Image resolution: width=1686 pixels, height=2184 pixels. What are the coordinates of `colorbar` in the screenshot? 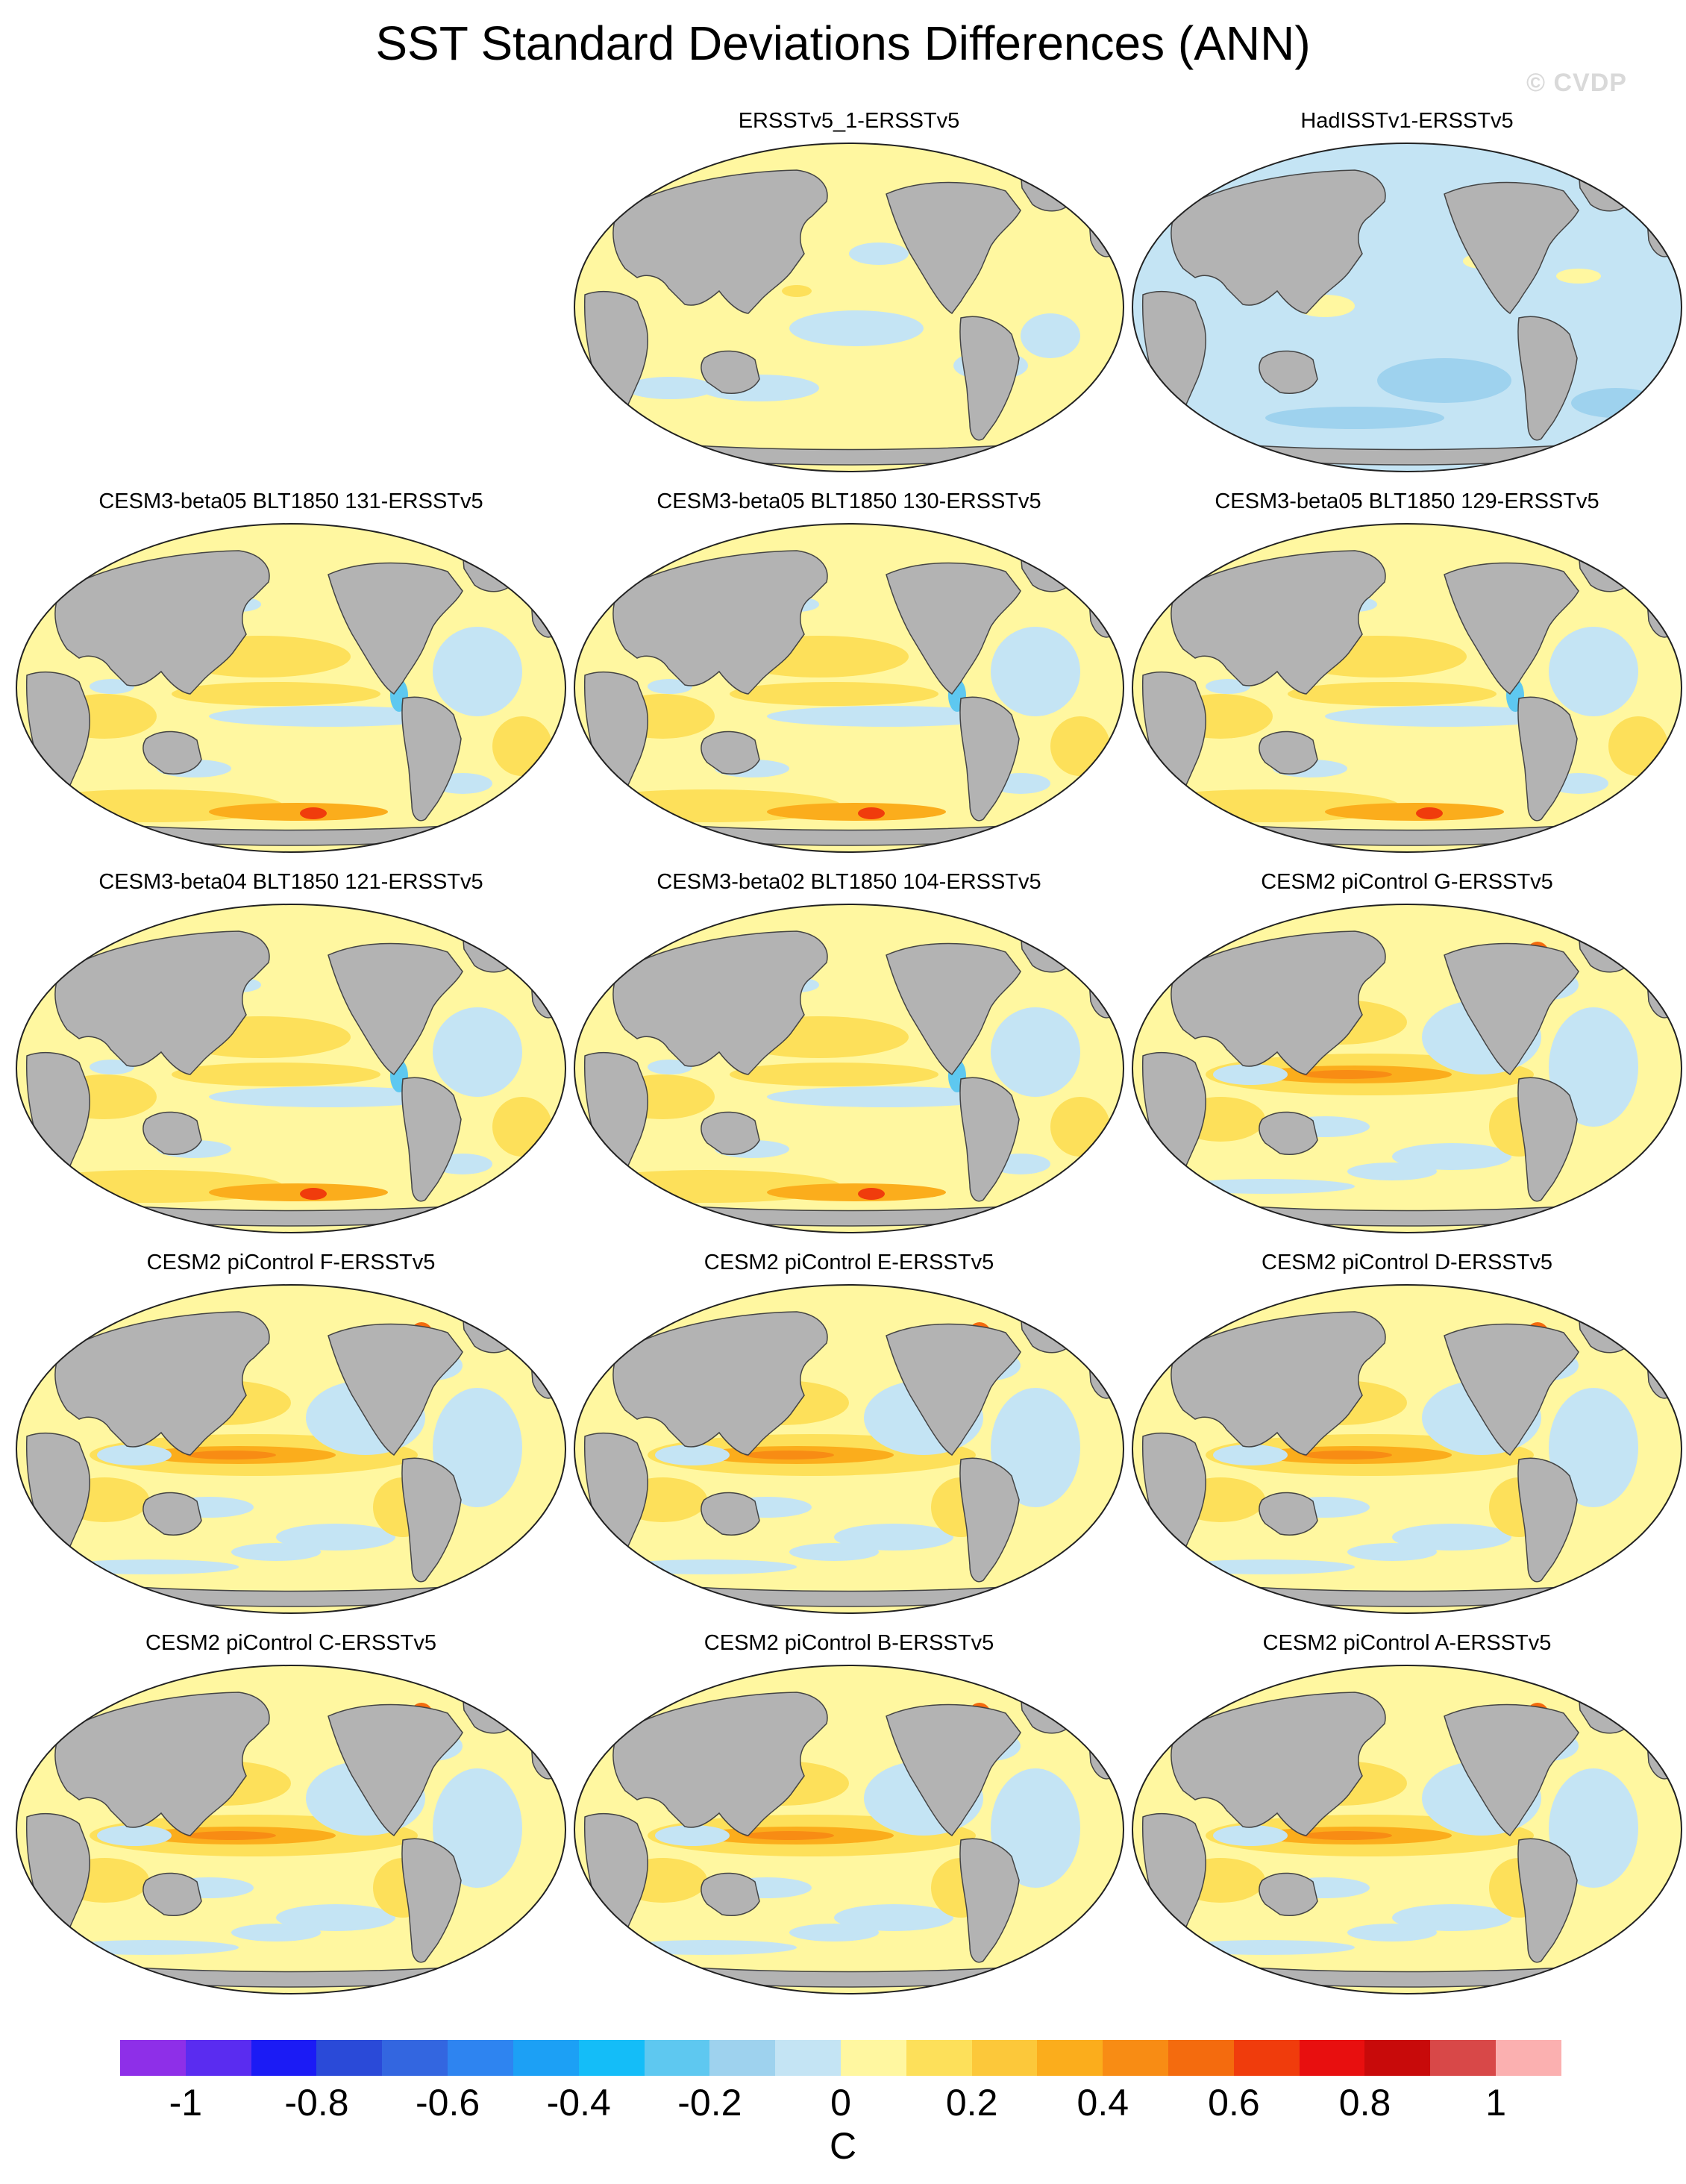 It's located at (840, 2058).